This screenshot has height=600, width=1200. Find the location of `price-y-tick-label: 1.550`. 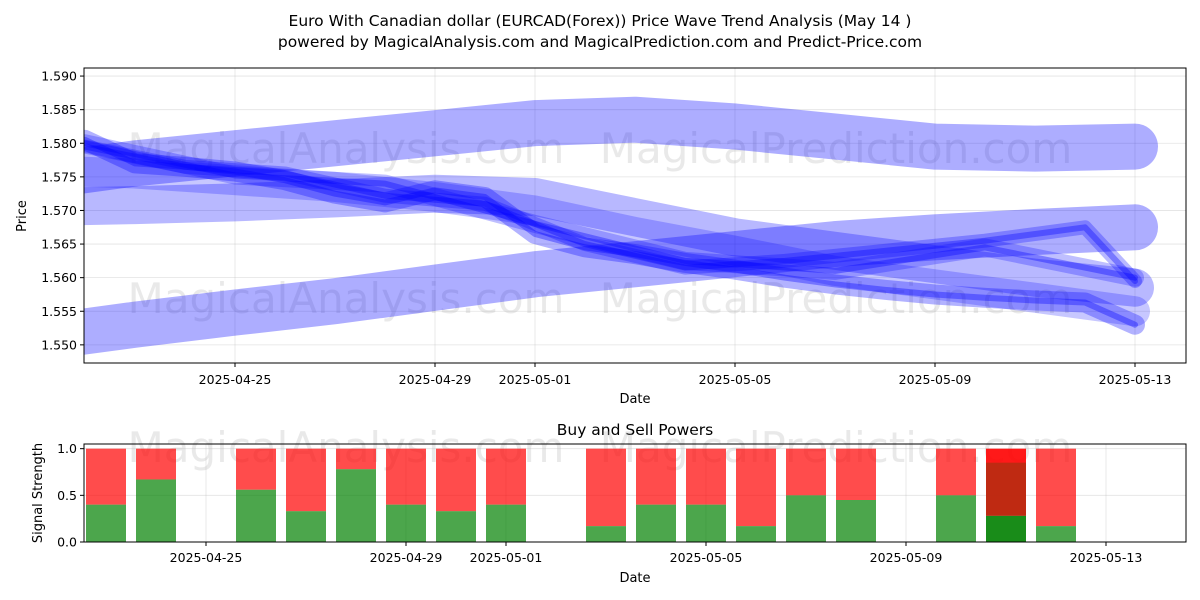

price-y-tick-label: 1.550 is located at coordinates (59, 344).